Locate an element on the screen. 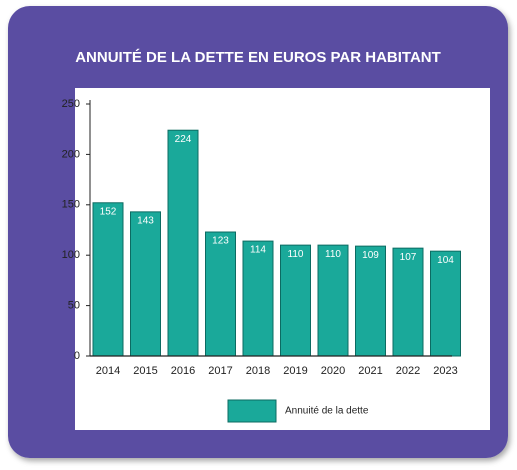  data-label: 109 is located at coordinates (370, 255).